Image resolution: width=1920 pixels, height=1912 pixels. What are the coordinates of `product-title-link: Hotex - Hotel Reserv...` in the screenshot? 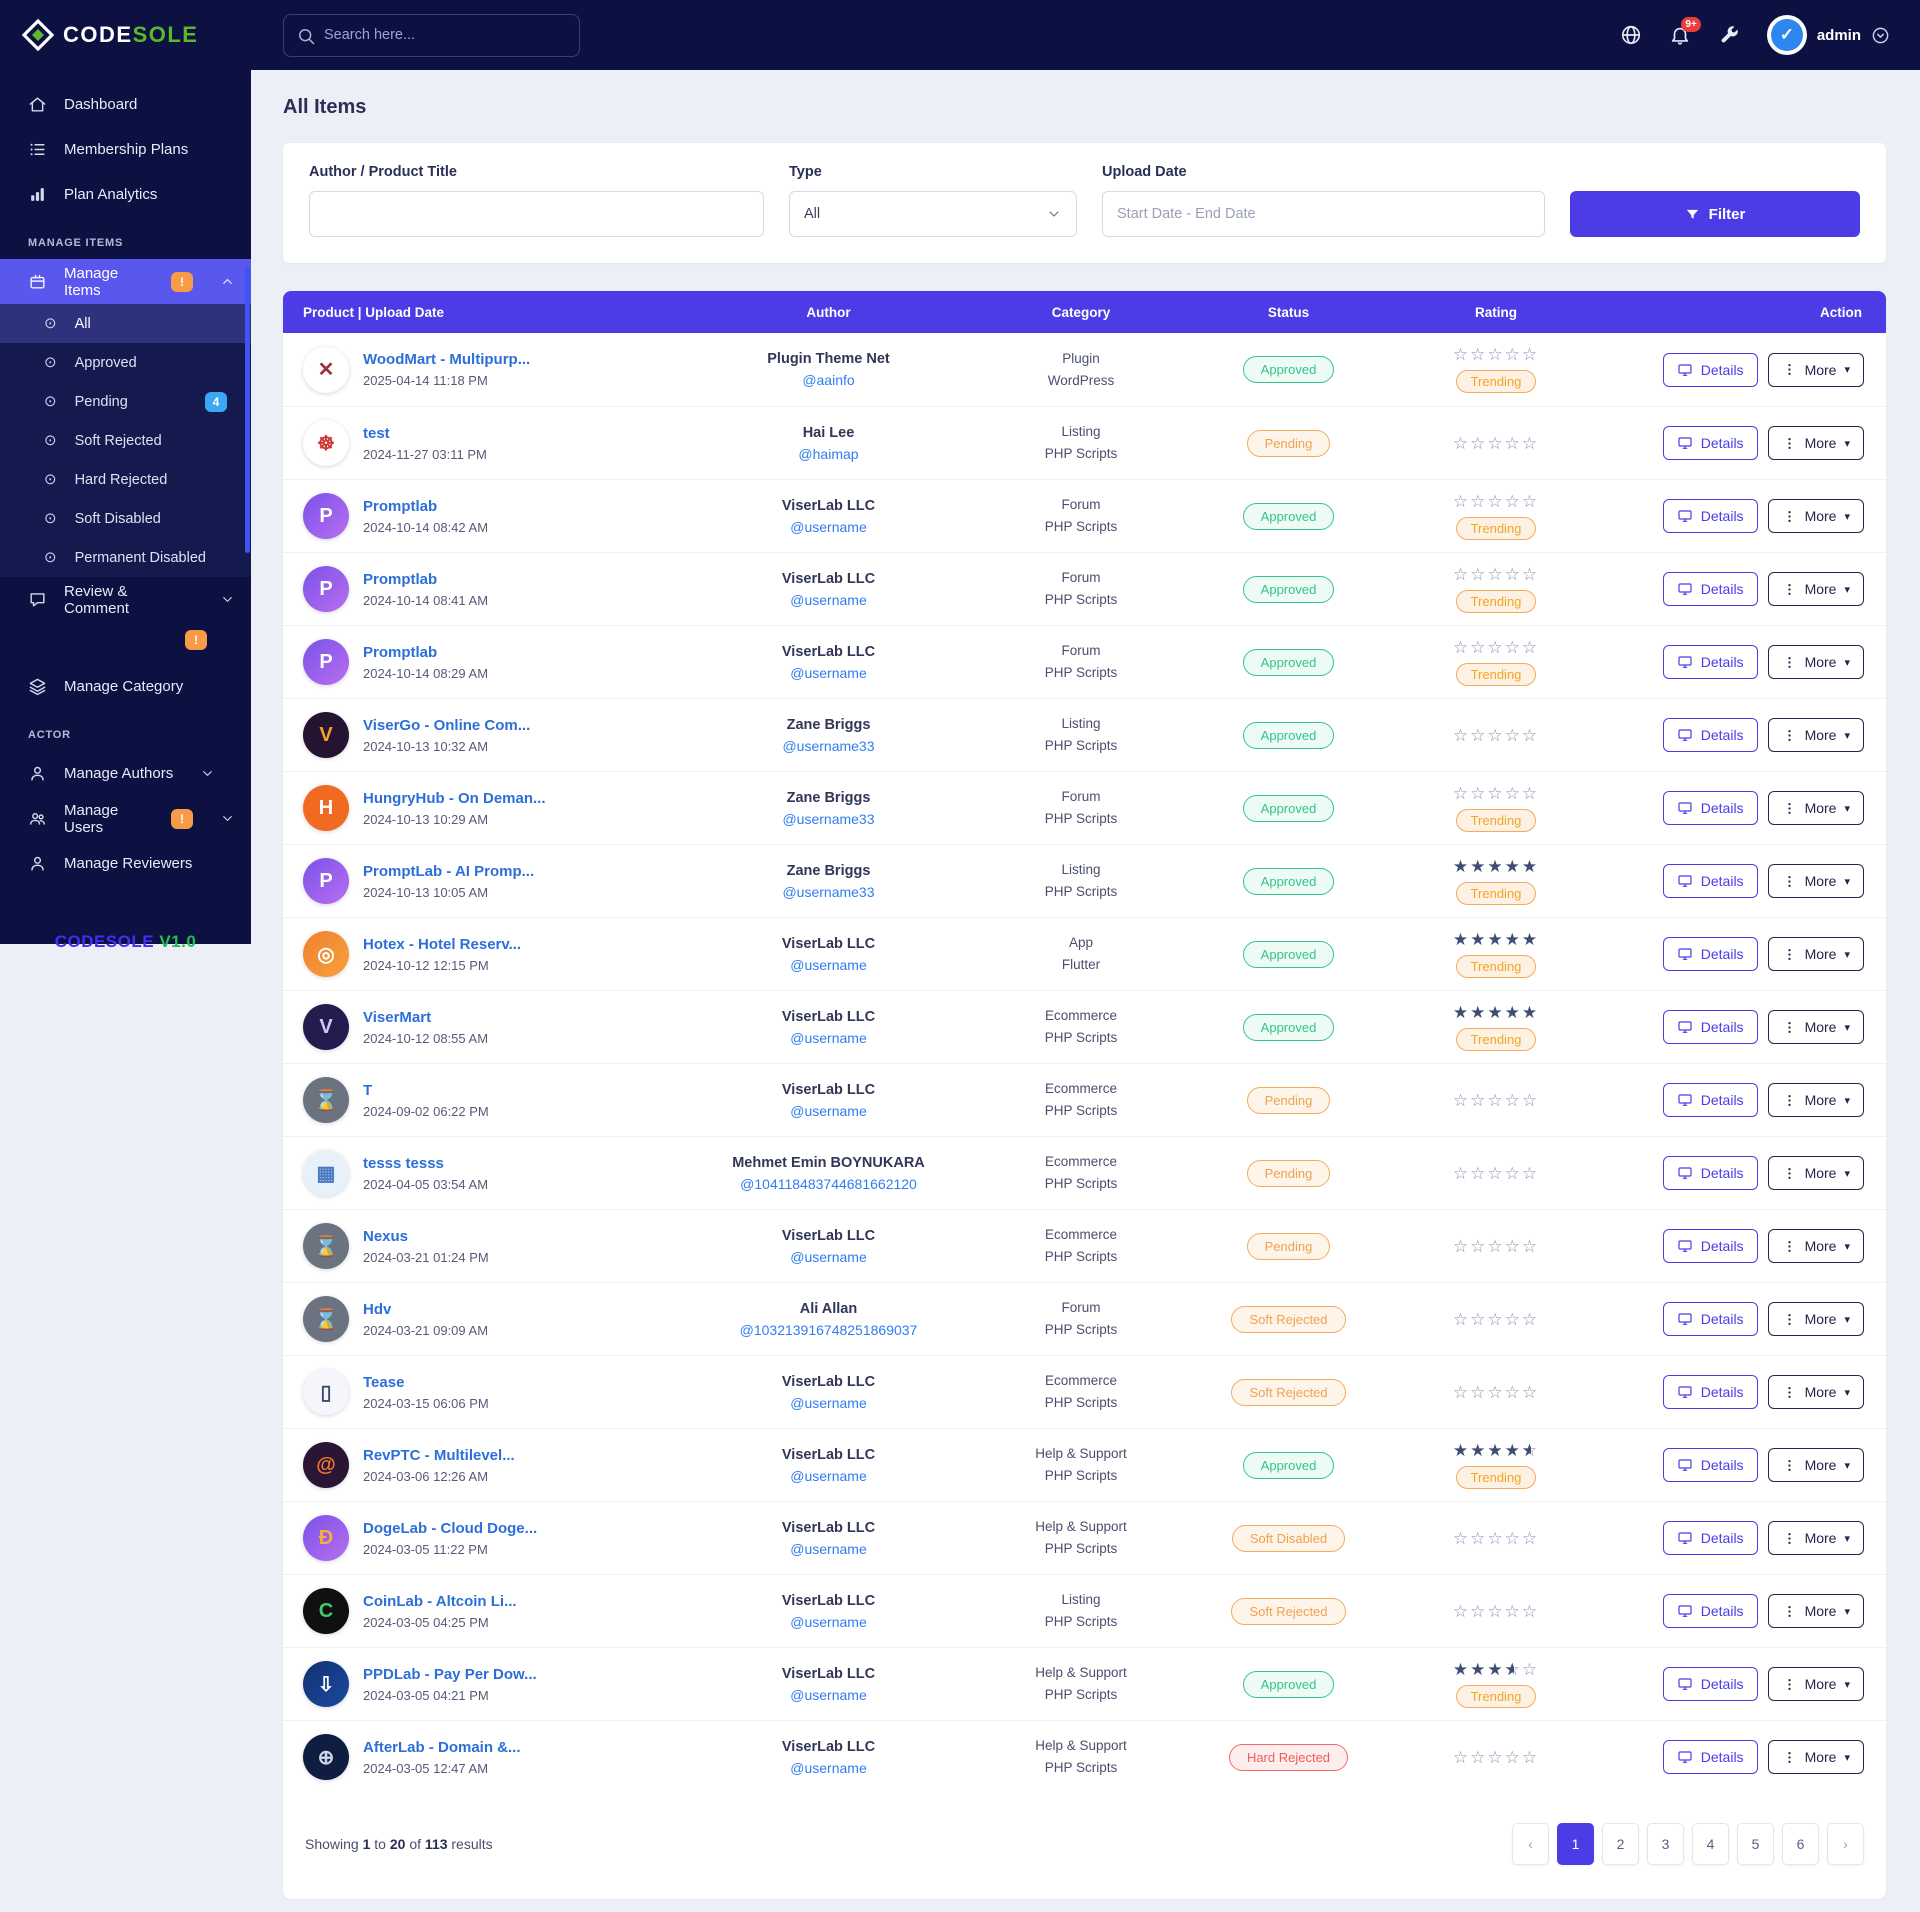 It's located at (442, 944).